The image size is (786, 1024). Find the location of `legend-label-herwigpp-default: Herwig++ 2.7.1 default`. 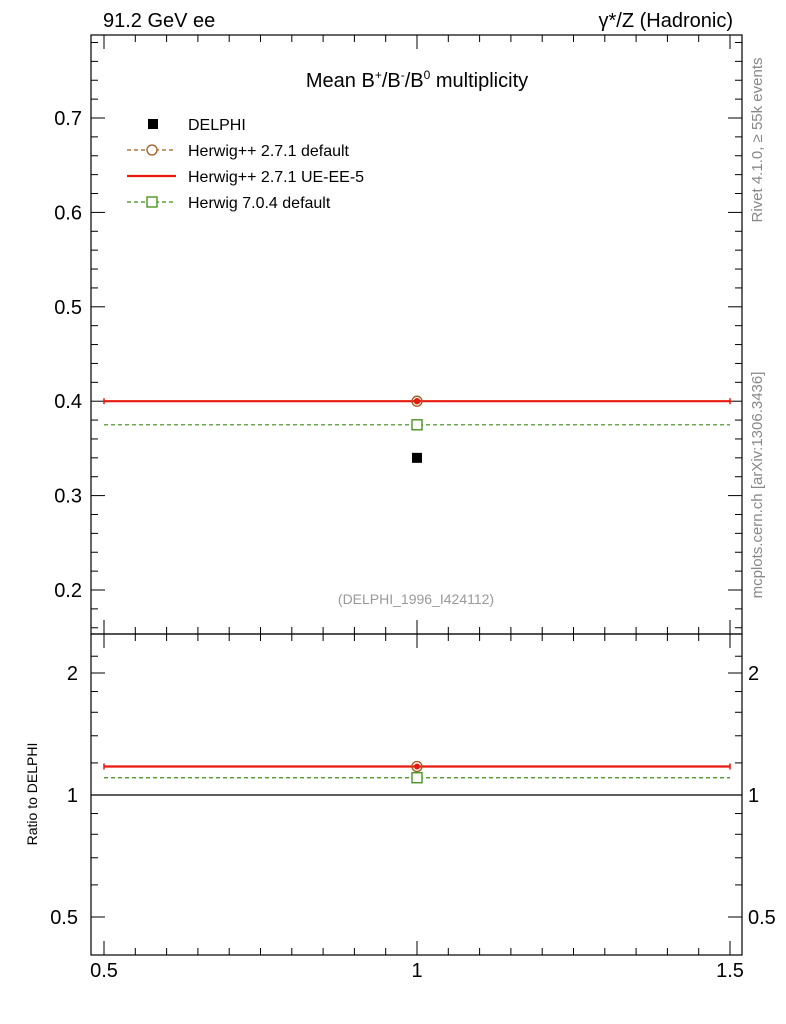

legend-label-herwigpp-default: Herwig++ 2.7.1 default is located at coordinates (269, 151).